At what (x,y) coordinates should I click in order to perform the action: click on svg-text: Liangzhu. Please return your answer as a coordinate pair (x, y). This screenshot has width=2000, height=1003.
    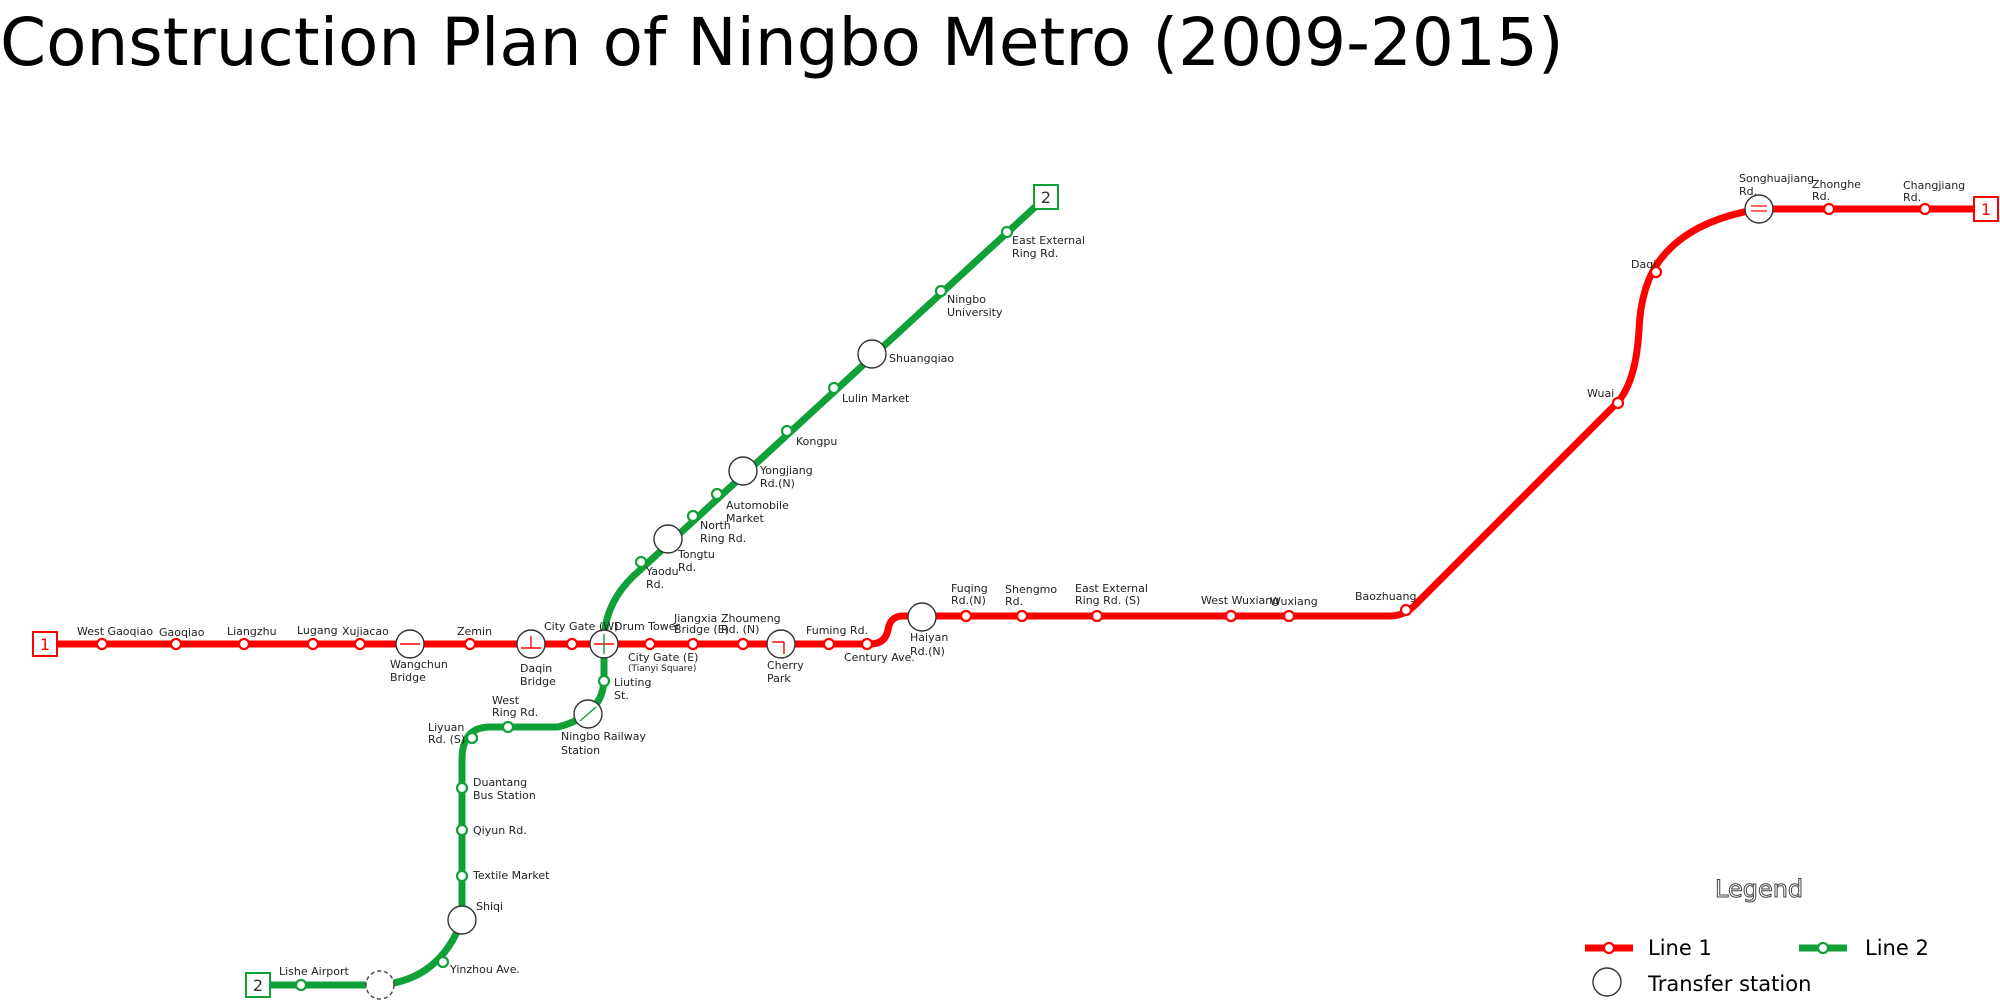
    Looking at the image, I should click on (252, 631).